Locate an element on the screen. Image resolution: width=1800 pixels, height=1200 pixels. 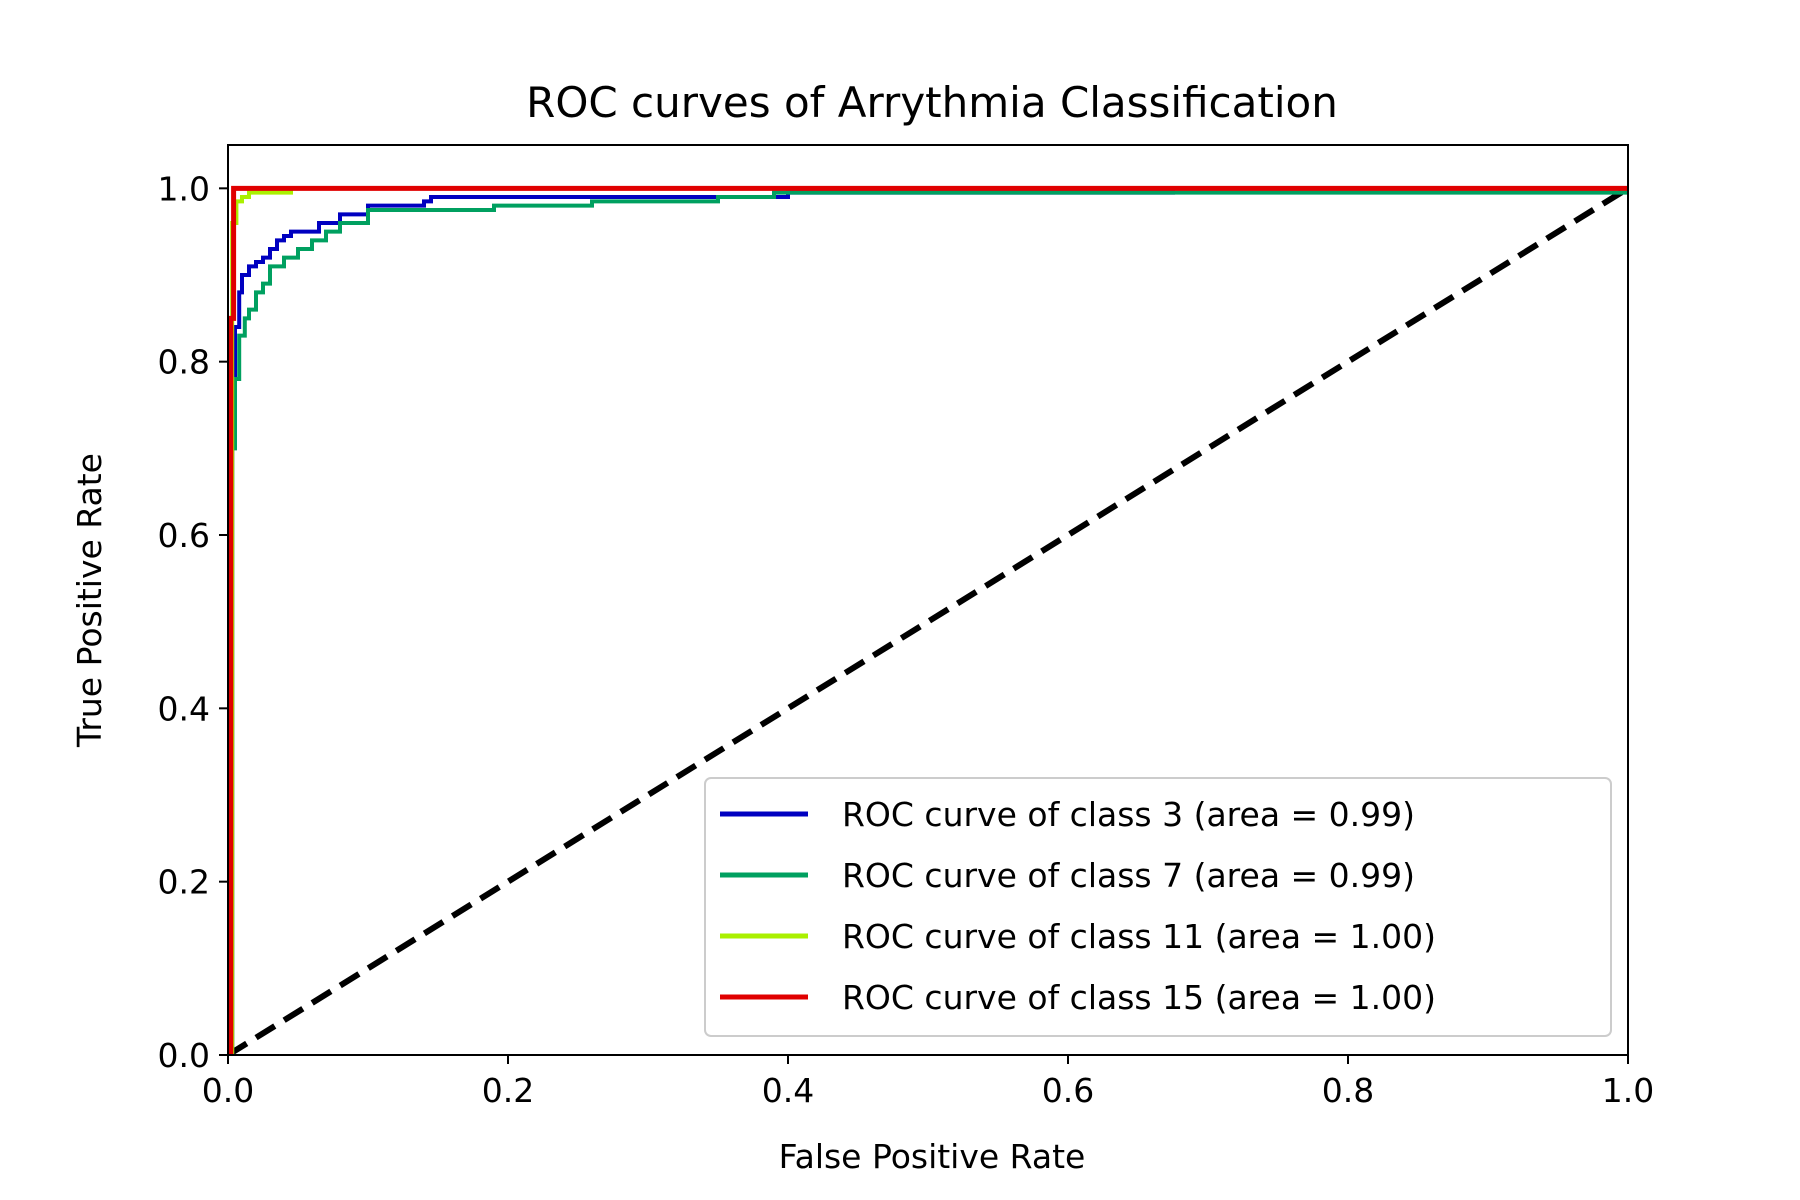
chart-title: ROC curves of Arrythmia Classification is located at coordinates (932, 102).